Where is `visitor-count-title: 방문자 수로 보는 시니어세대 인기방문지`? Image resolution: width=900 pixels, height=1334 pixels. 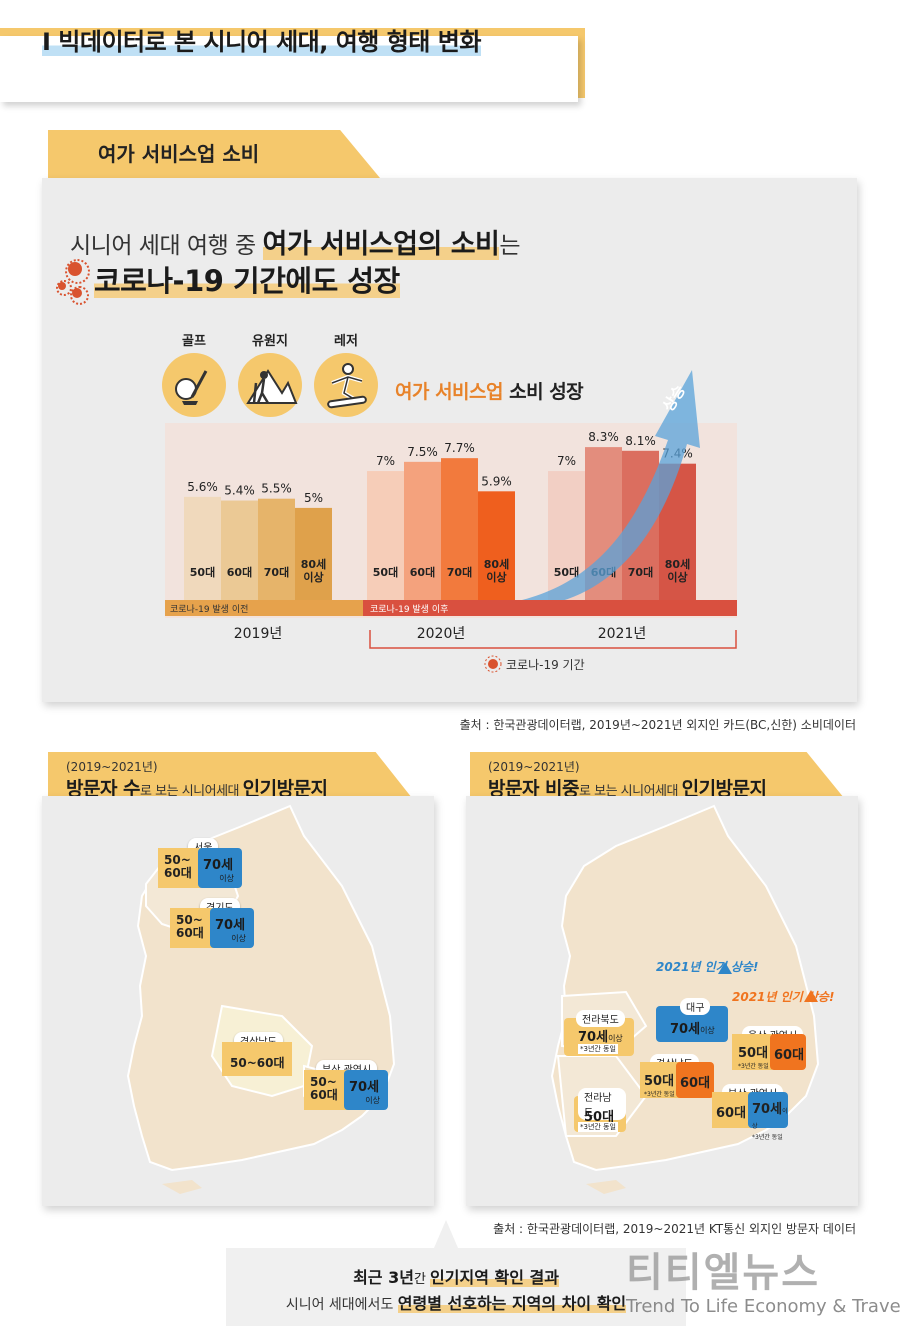 visitor-count-title: 방문자 수로 보는 시니어세대 인기방문지 is located at coordinates (197, 789).